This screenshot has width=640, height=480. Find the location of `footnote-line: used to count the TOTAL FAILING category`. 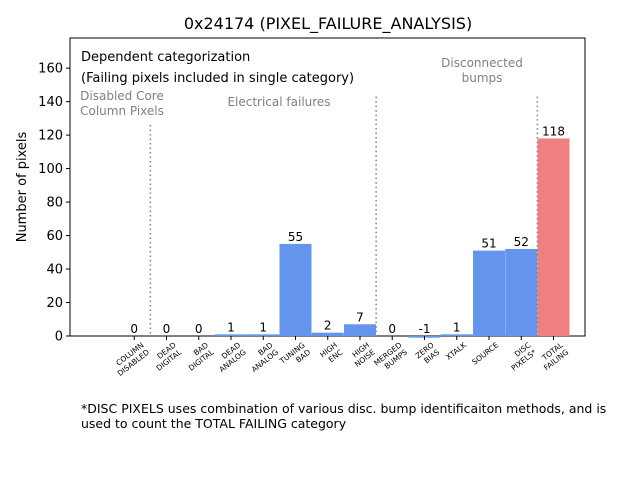

footnote-line: used to count the TOTAL FAILING category is located at coordinates (214, 423).